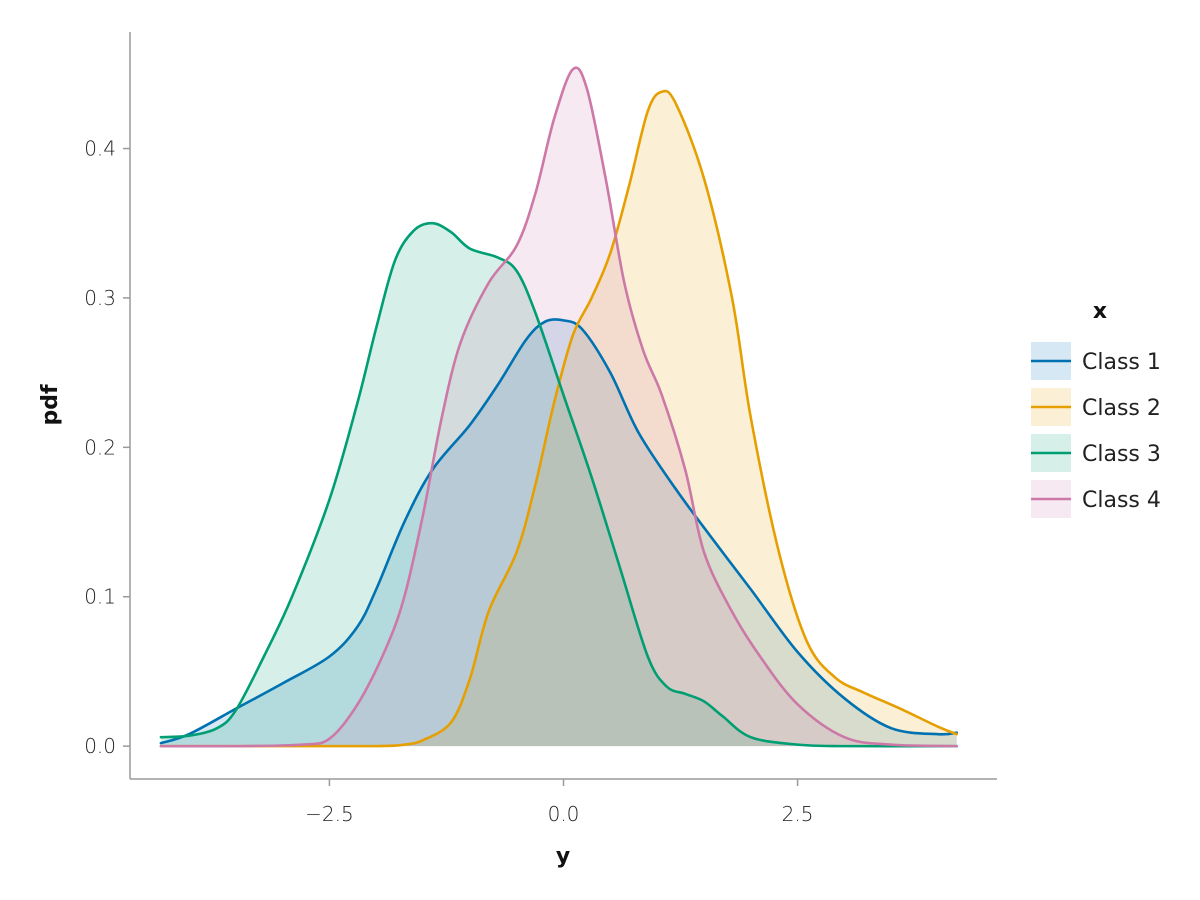  I want to click on y-tick-label: 0.4, so click(100, 149).